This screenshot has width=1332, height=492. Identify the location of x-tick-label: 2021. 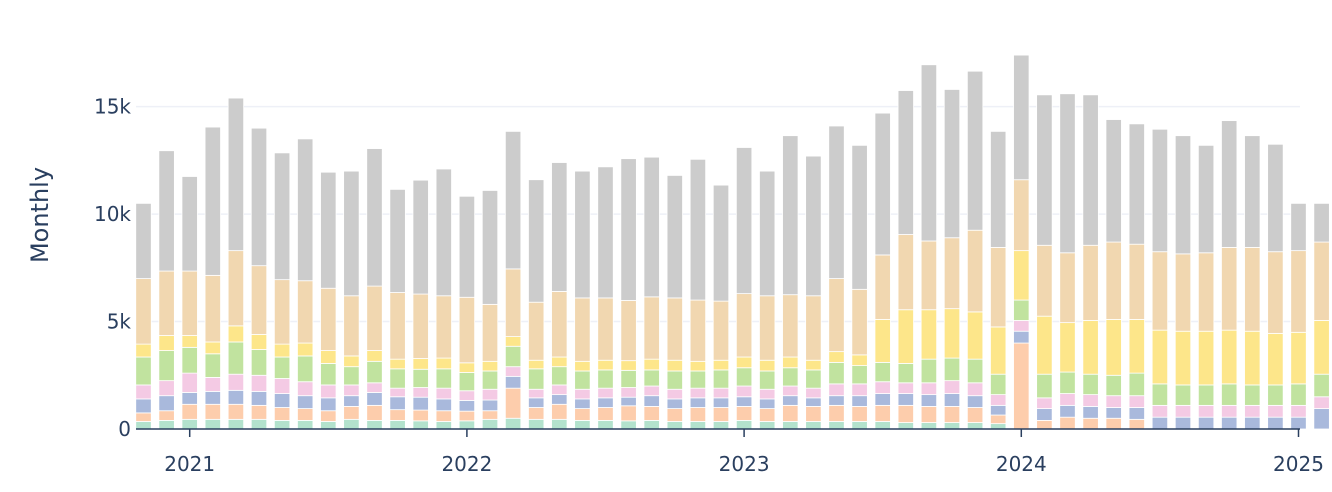
(189, 464).